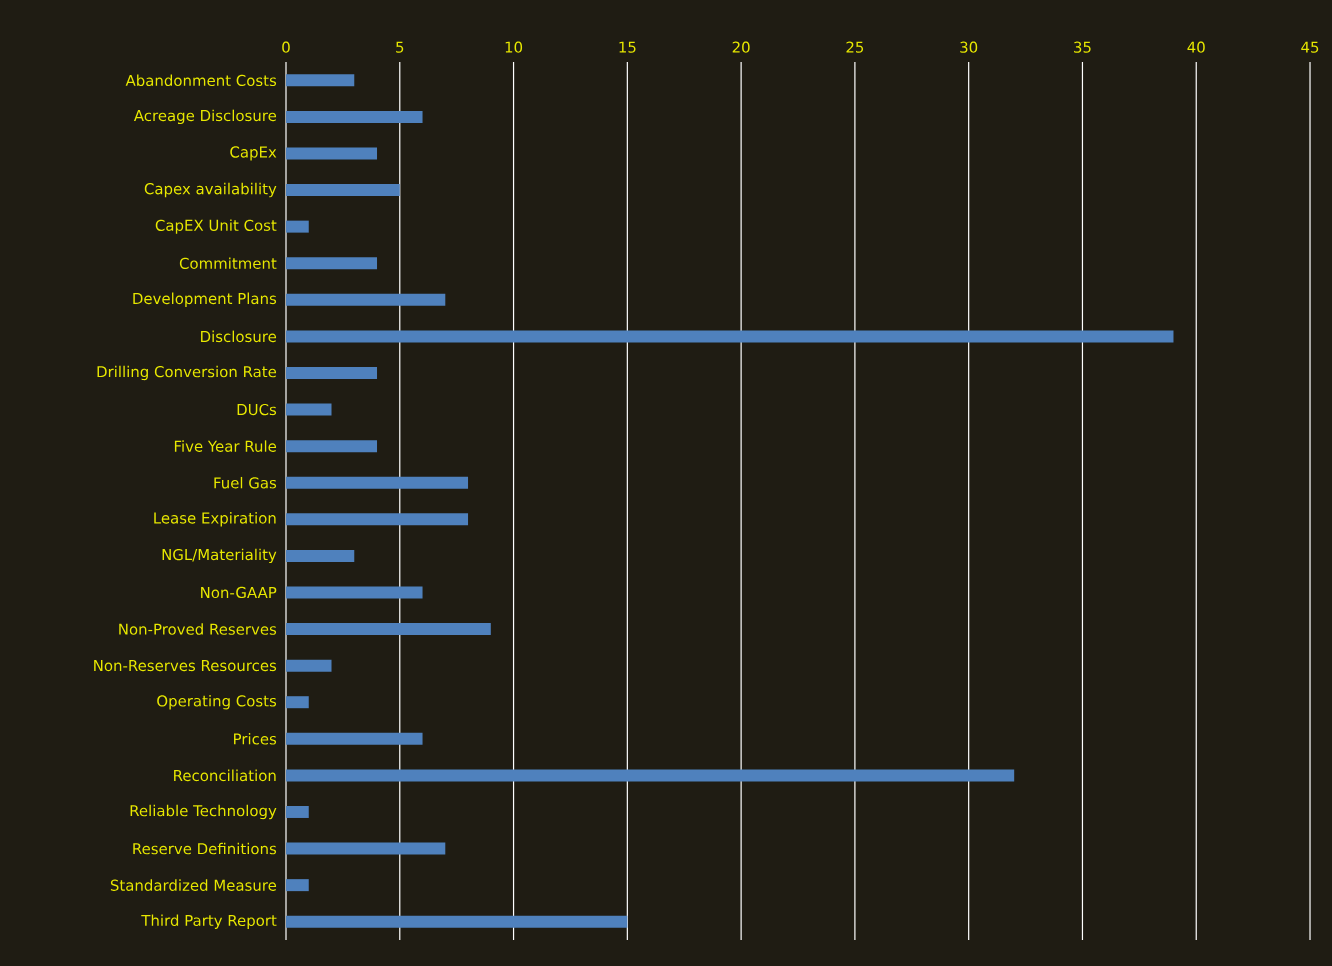 The height and width of the screenshot is (966, 1332). Describe the element at coordinates (969, 47) in the screenshot. I see `x-tick-label: 30` at that location.